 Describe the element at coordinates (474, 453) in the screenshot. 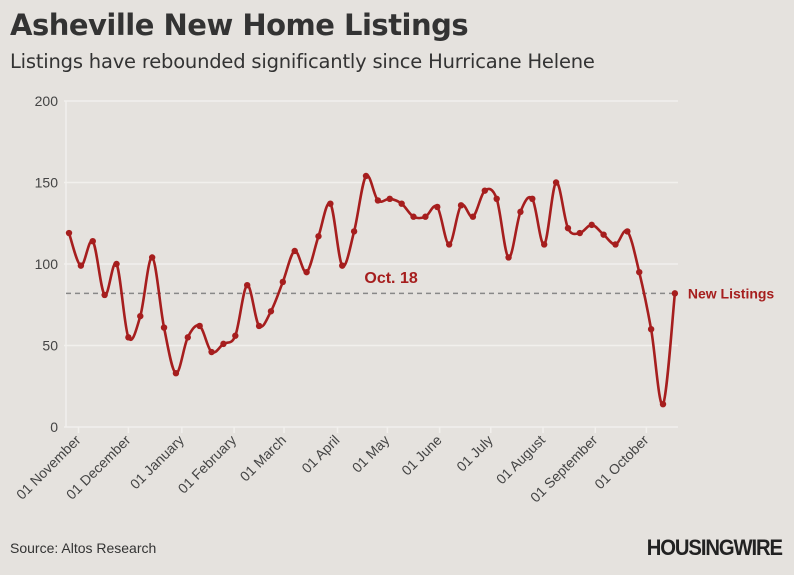

I see `x-tick-label: 01 July` at that location.